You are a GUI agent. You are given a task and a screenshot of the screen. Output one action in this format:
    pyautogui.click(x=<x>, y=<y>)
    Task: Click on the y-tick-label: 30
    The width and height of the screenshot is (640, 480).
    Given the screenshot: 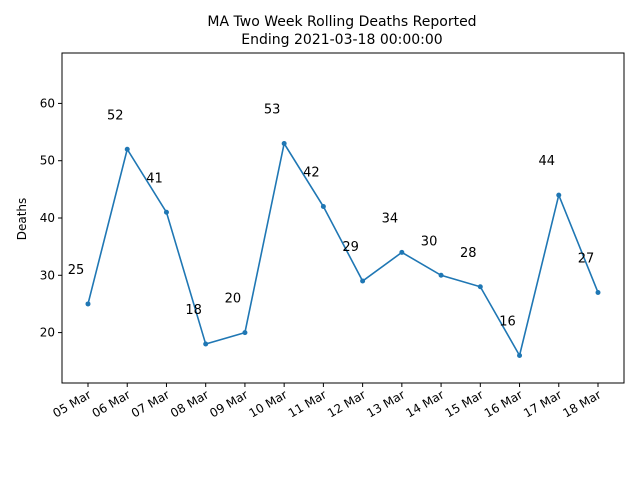 What is the action you would take?
    pyautogui.click(x=47, y=275)
    